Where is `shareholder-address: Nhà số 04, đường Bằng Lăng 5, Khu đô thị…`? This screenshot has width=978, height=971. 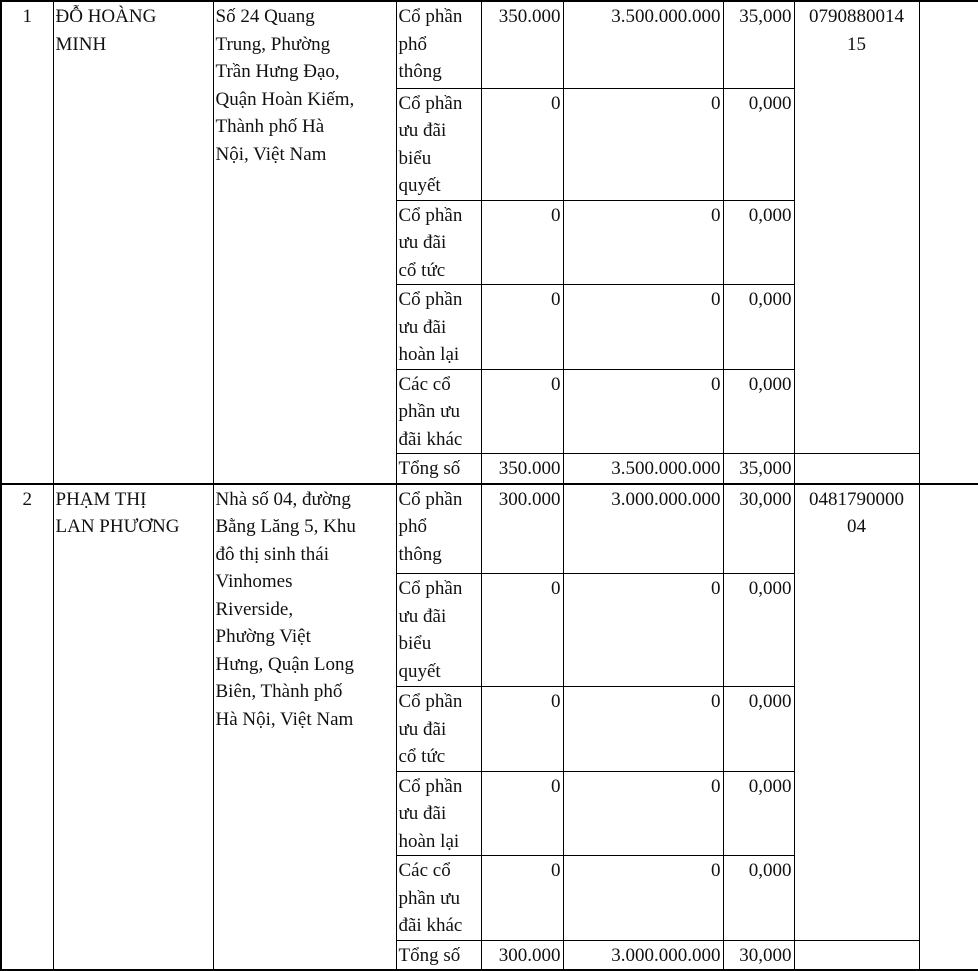 shareholder-address: Nhà số 04, đường Bằng Lăng 5, Khu đô thị… is located at coordinates (304, 726).